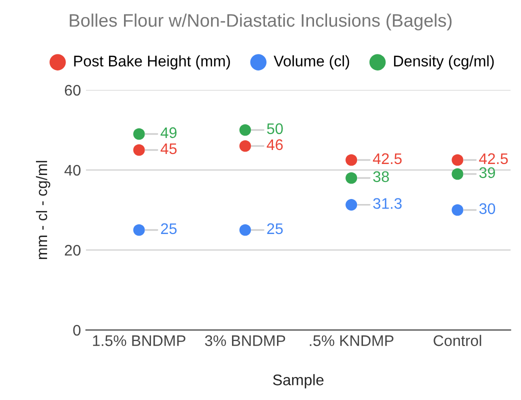 This screenshot has width=521, height=400. I want to click on data-label: 49, so click(168, 132).